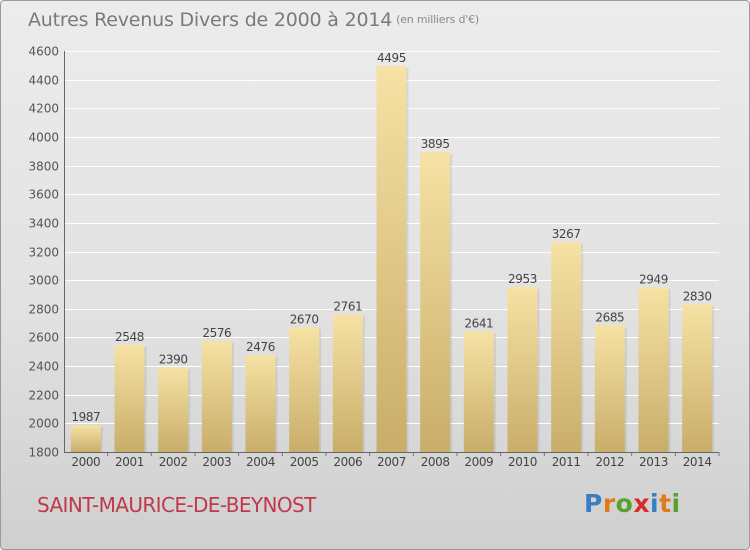 The height and width of the screenshot is (550, 750). What do you see at coordinates (566, 462) in the screenshot?
I see `x-tick-label: 2011` at bounding box center [566, 462].